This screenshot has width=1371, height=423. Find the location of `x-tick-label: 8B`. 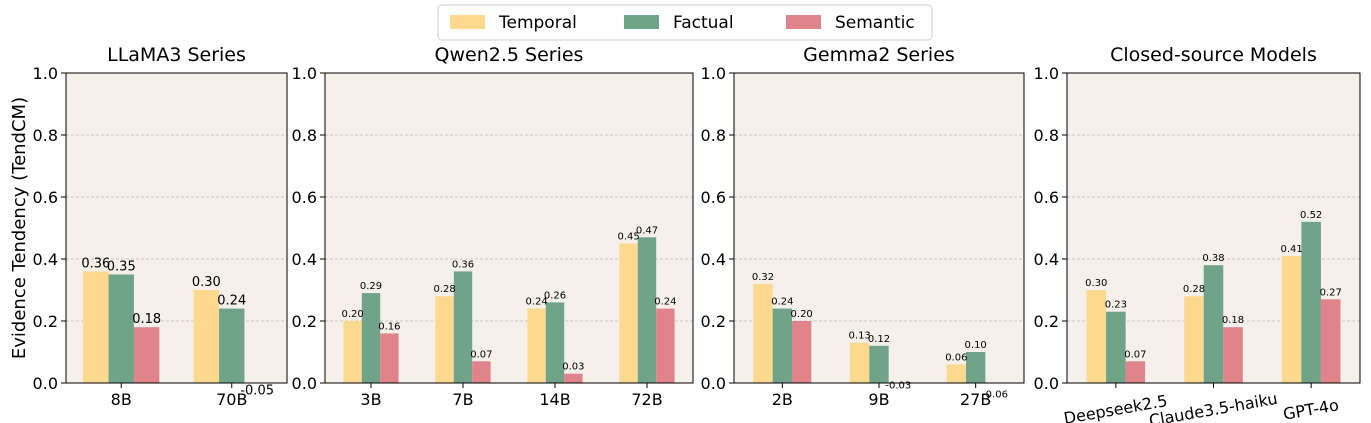

x-tick-label: 8B is located at coordinates (121, 399).